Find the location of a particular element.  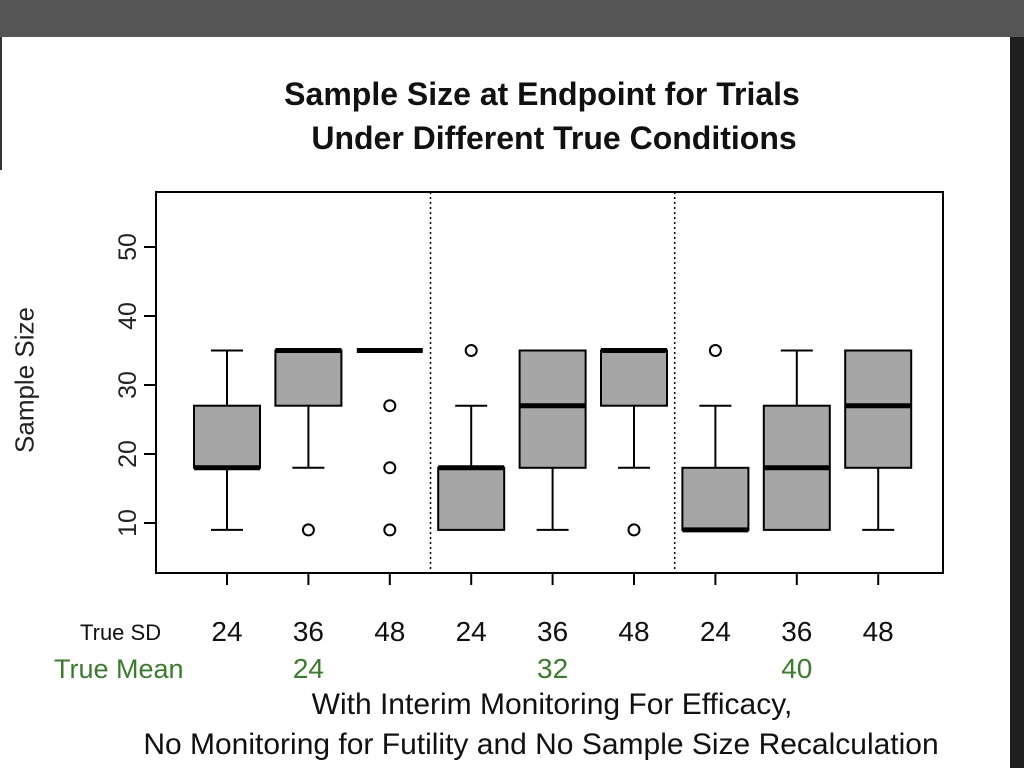

chart-title-line-2: Under Different True Conditions is located at coordinates (554, 138).